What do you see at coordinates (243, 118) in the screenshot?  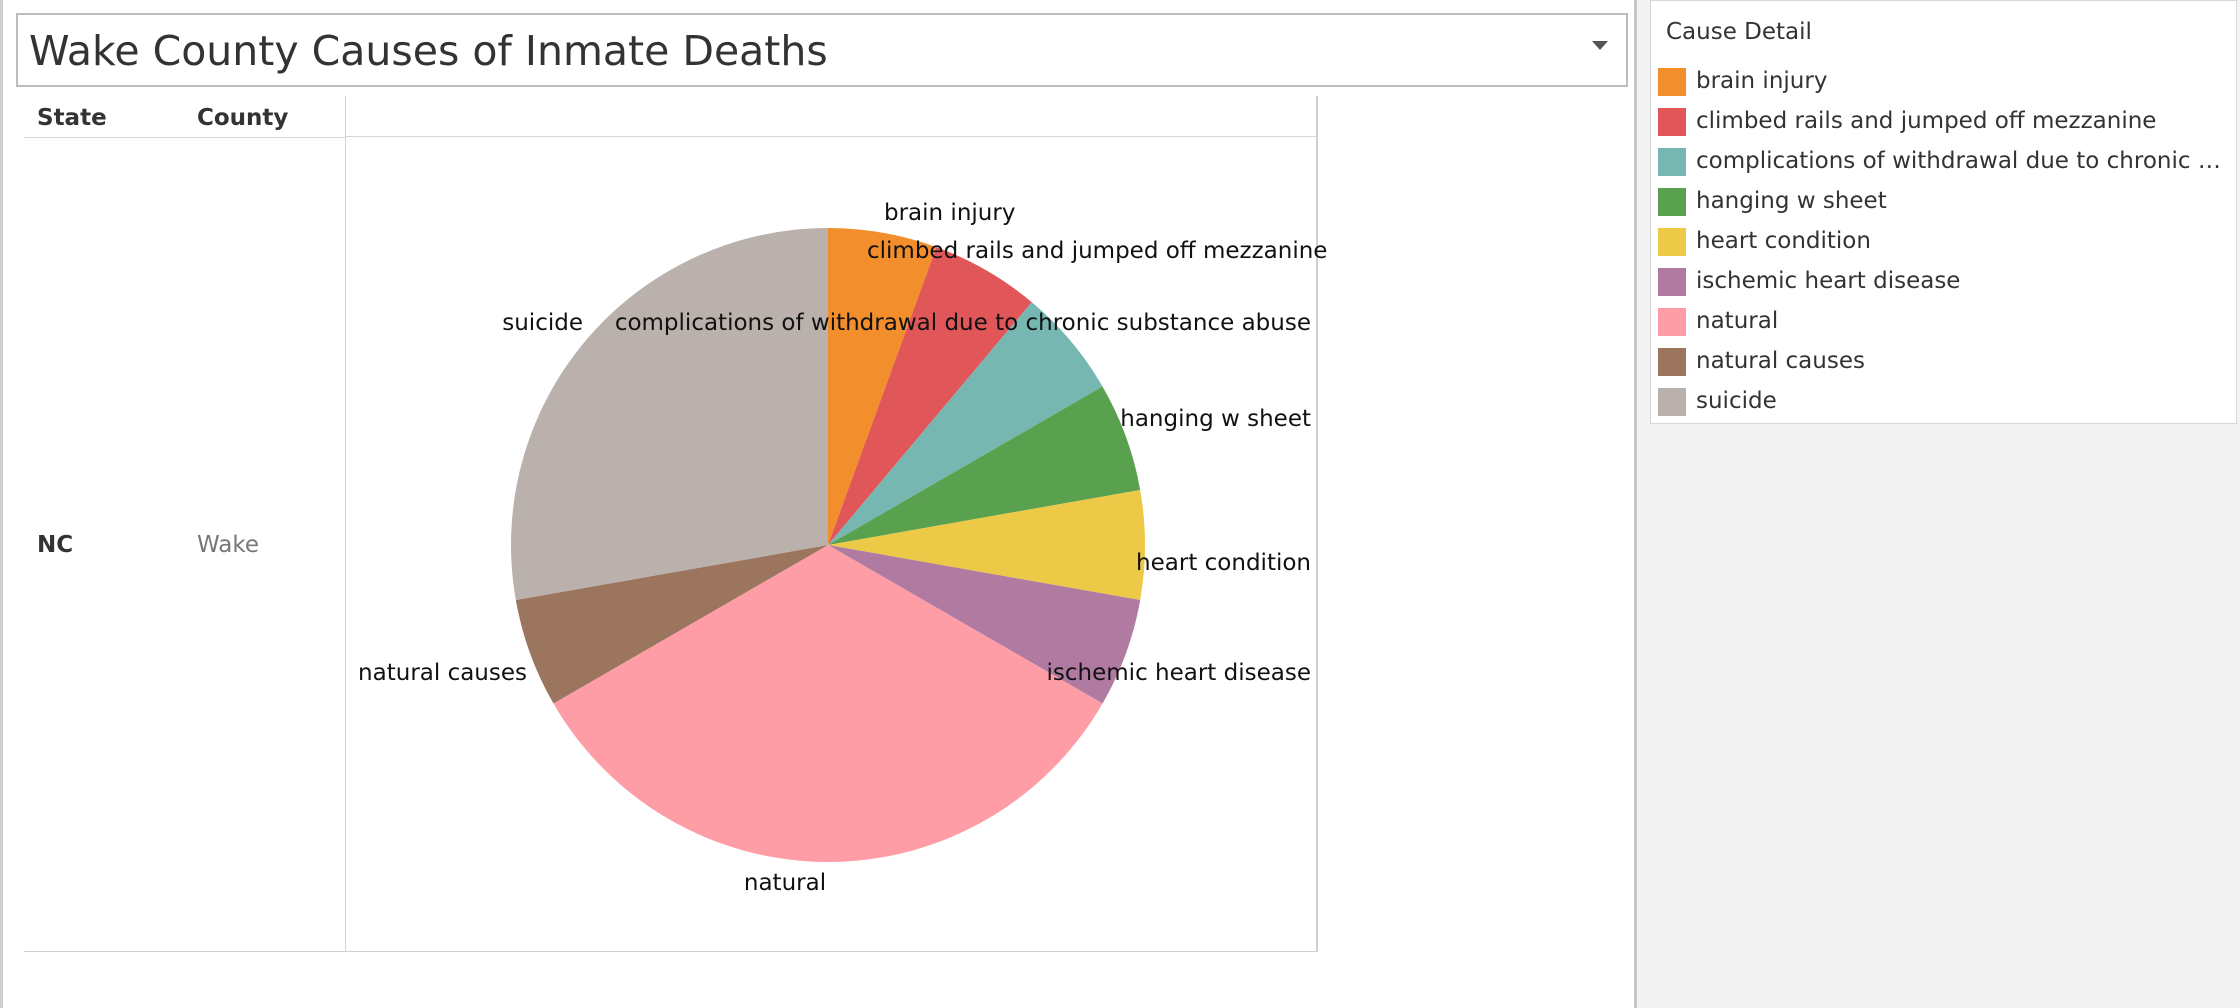 I see `county-column-header: County` at bounding box center [243, 118].